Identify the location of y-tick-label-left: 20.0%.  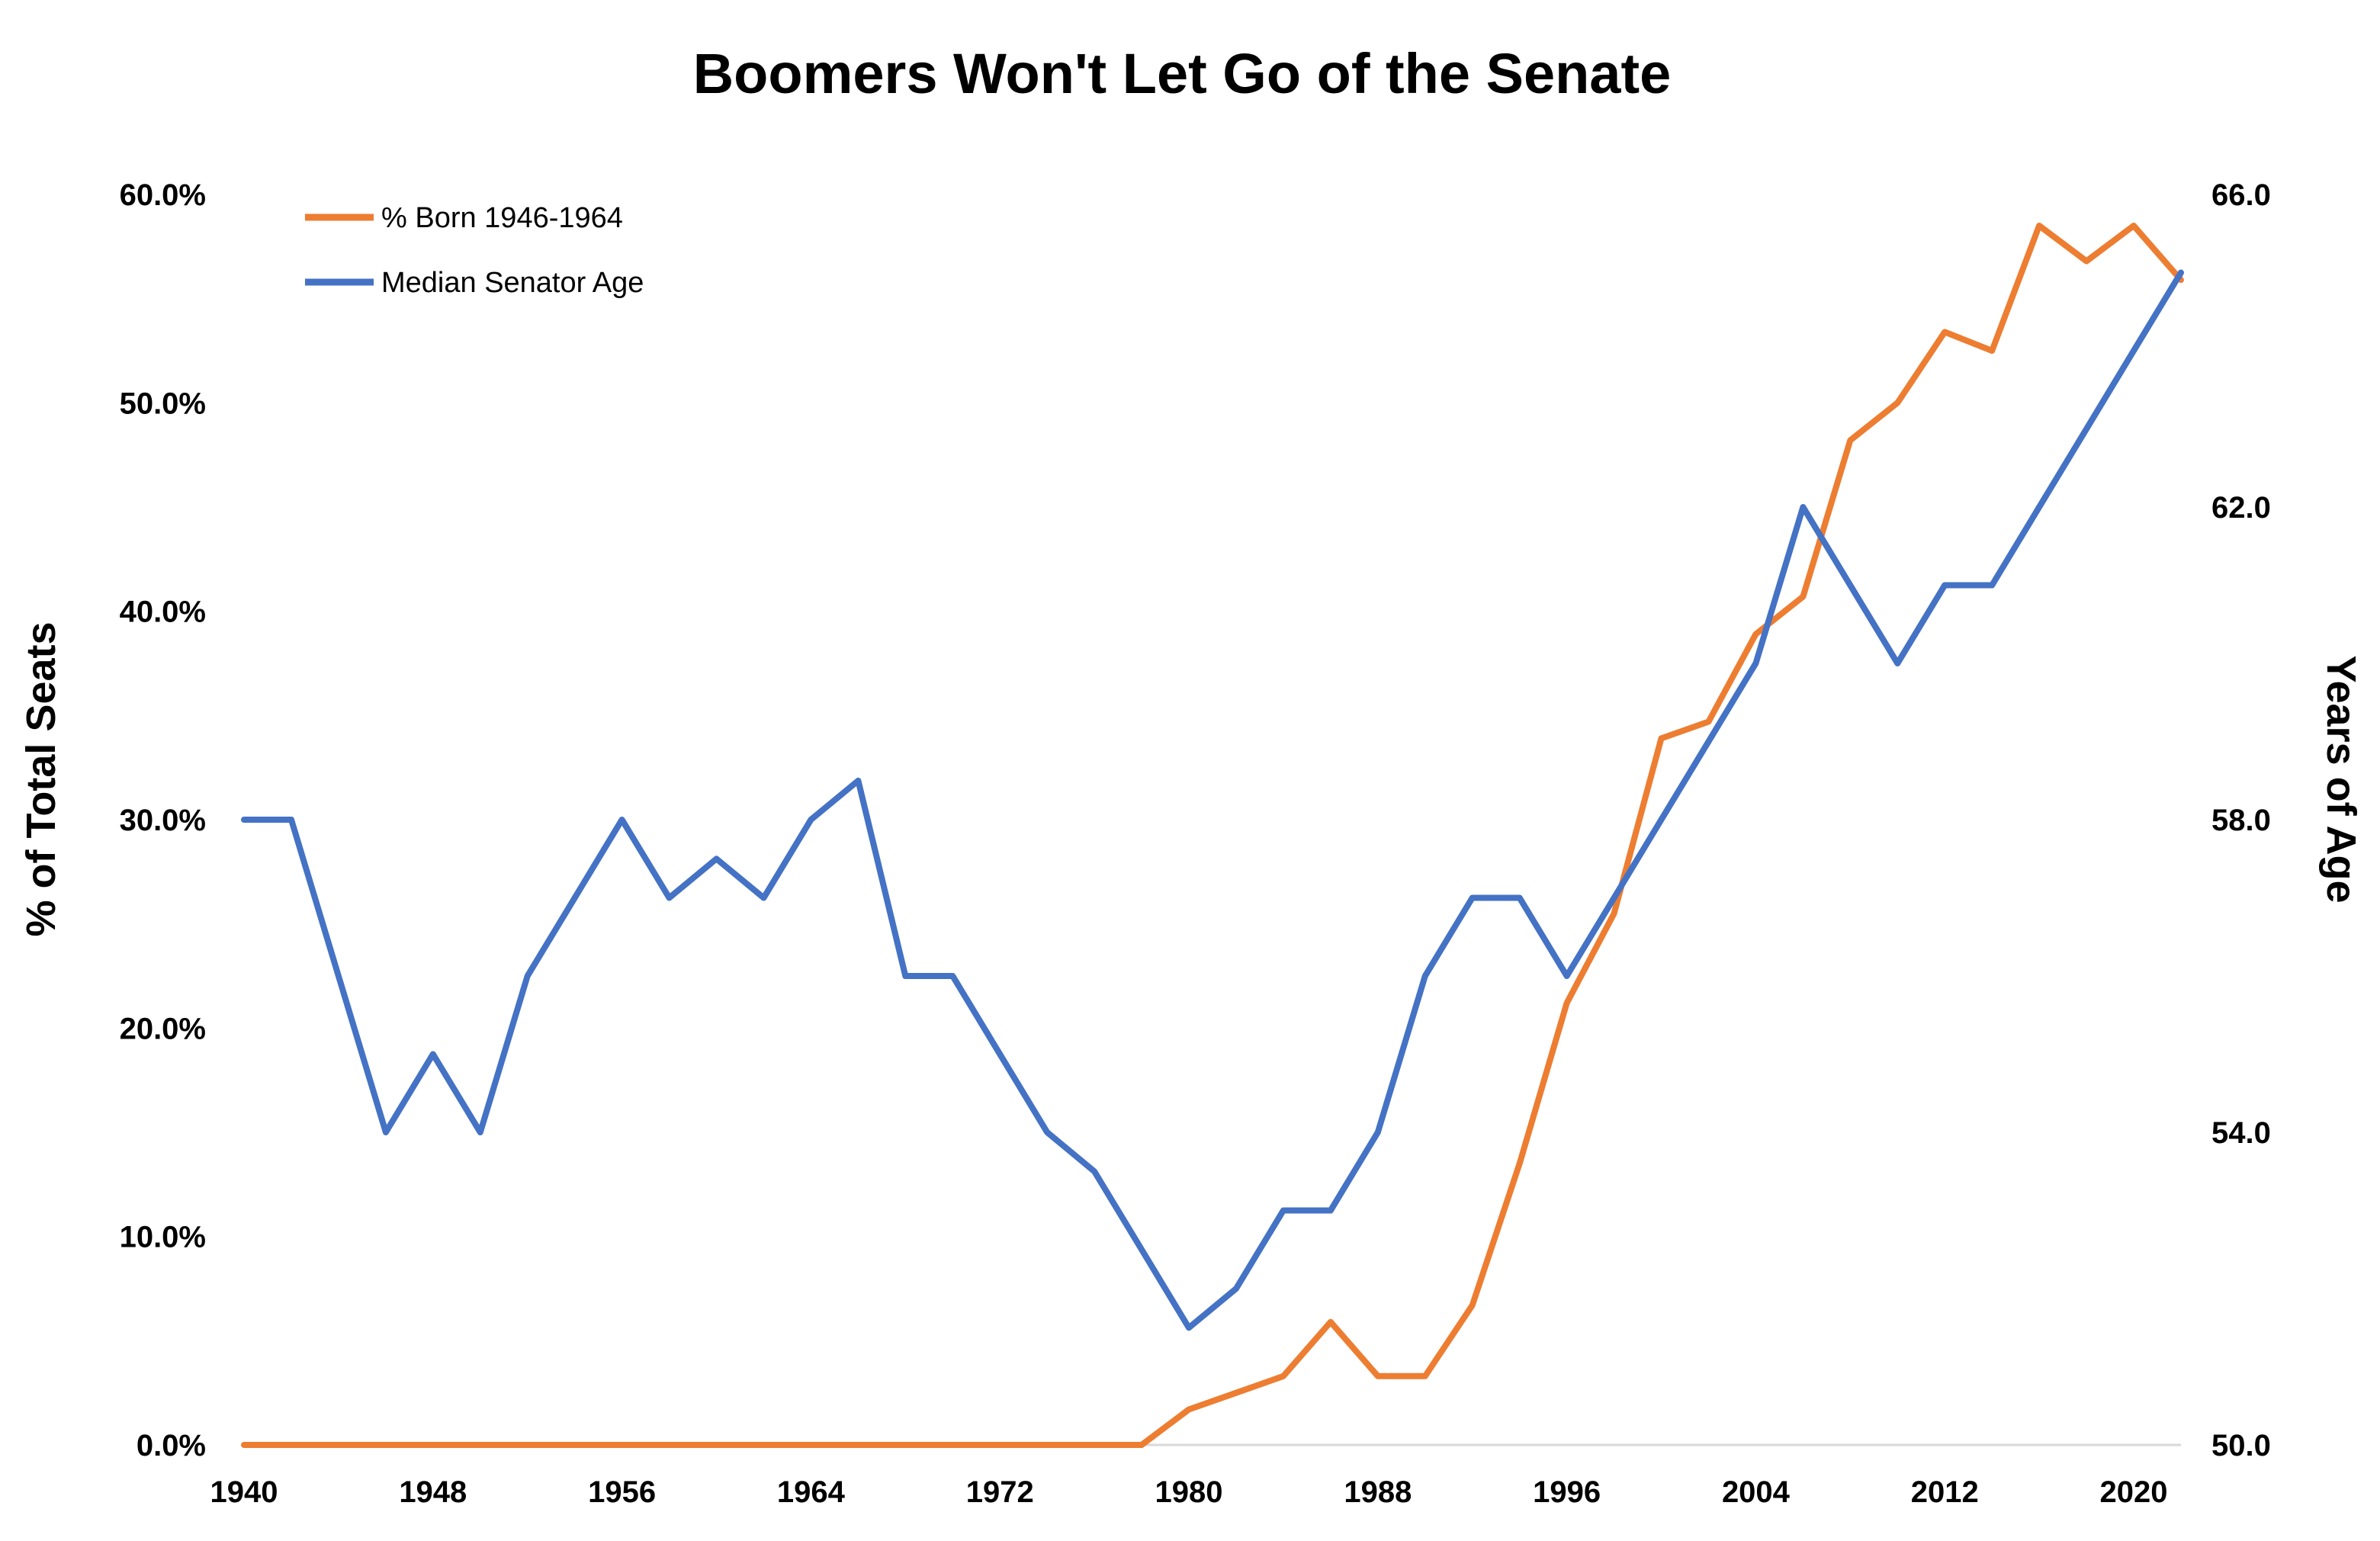
(163, 1028).